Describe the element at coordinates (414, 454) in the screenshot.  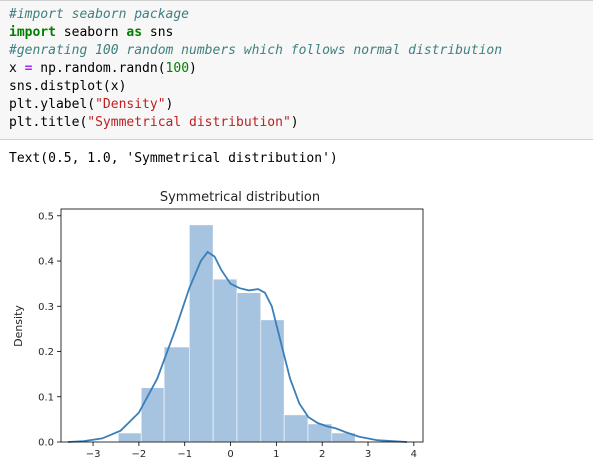
I see `x-tick-label: 4` at that location.